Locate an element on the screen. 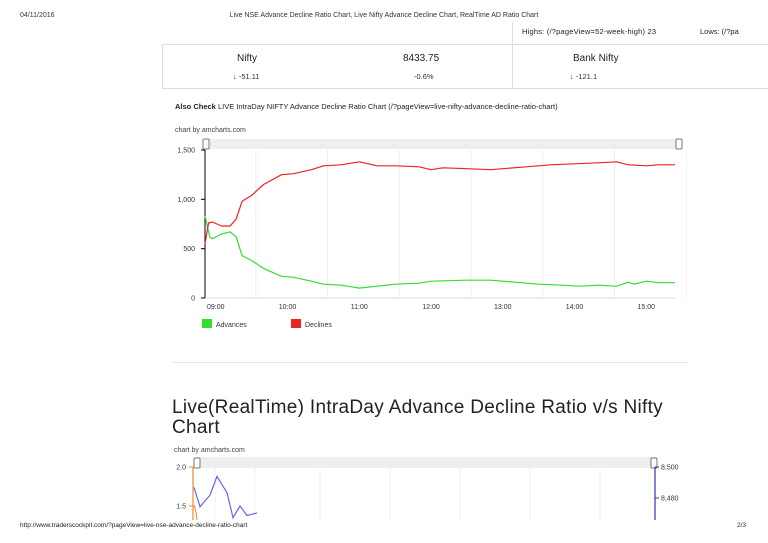 This screenshot has height=543, width=768. chart-scrollbar is located at coordinates (442, 144).